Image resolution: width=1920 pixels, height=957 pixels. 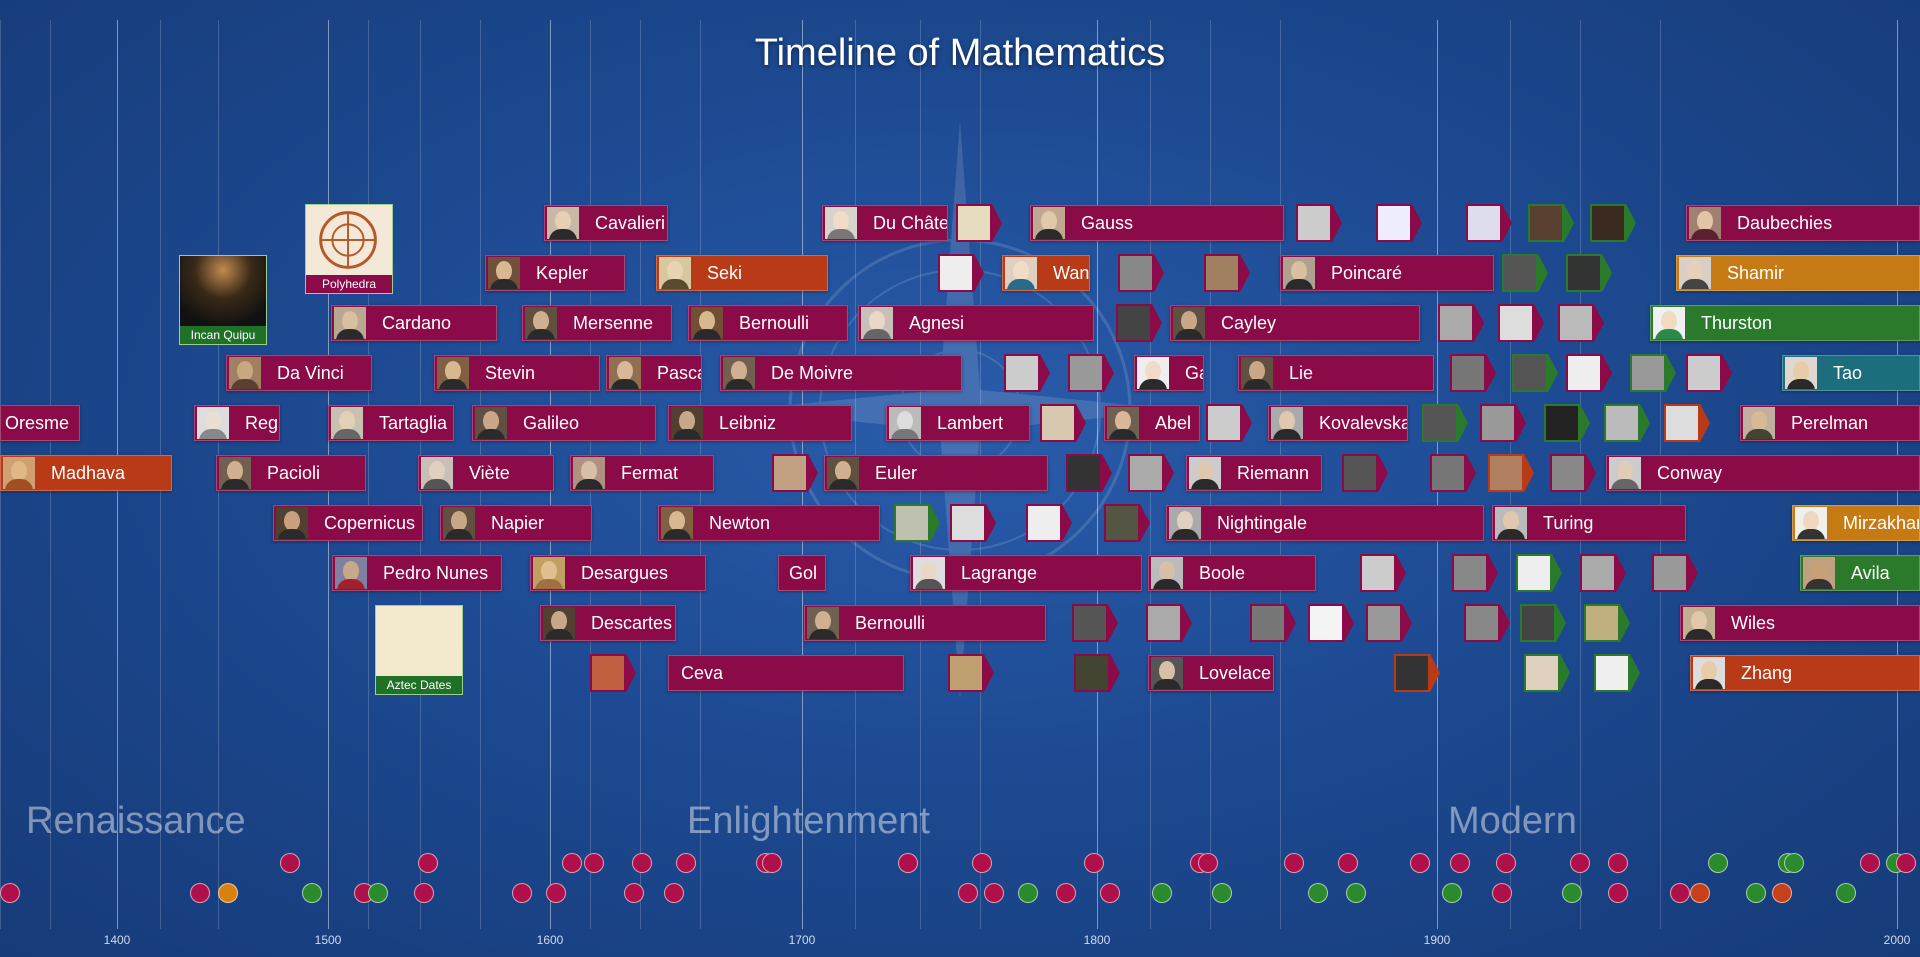 I want to click on person-bar-de-moivre: De Moivre, so click(x=841, y=373).